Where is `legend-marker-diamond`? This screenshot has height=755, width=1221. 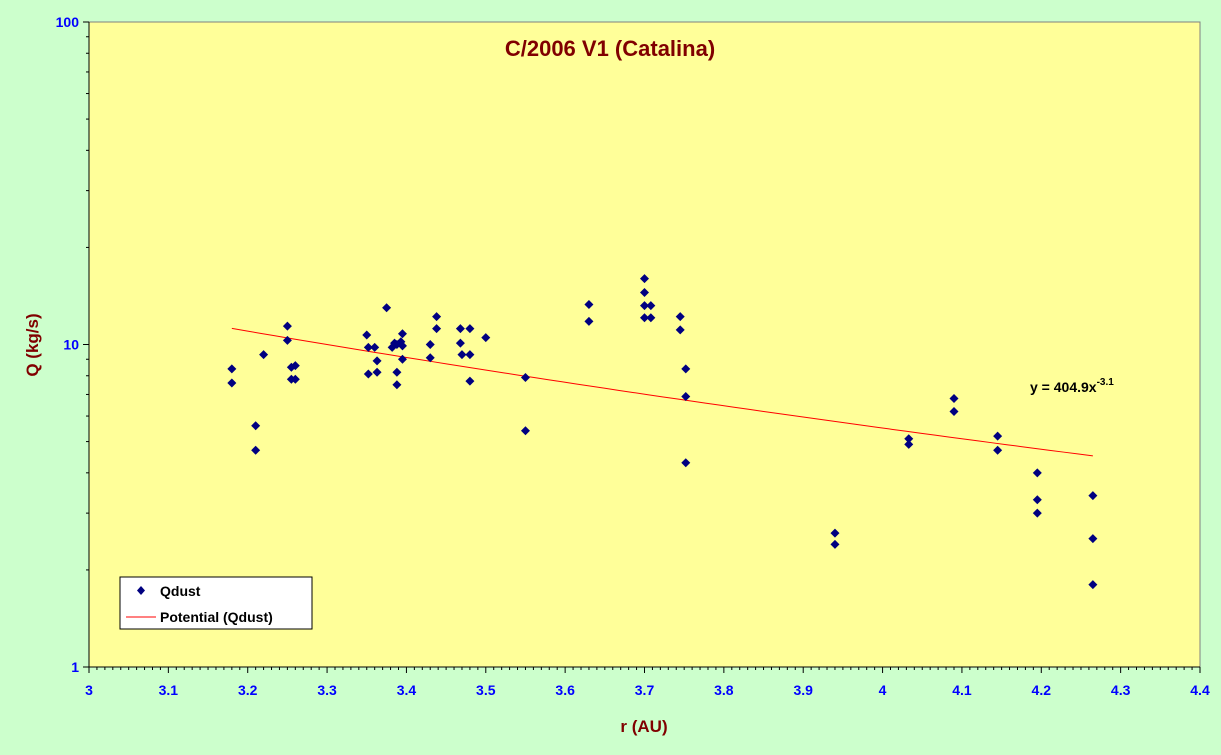
legend-marker-diamond is located at coordinates (141, 590).